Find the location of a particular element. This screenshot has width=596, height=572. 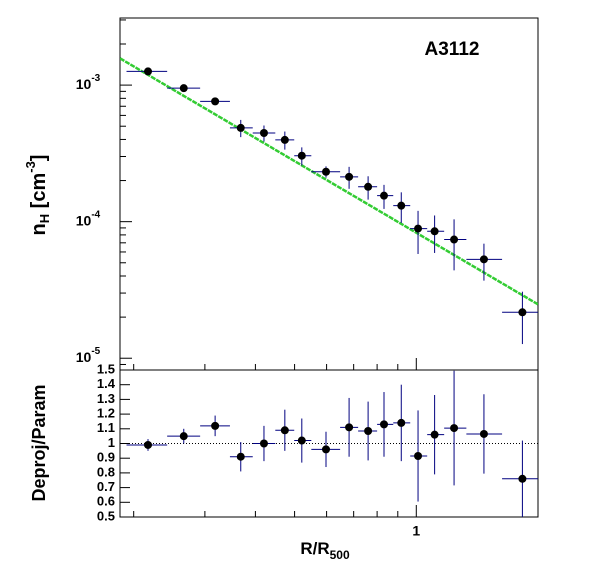

y-axis-label: Deproj/Param is located at coordinates (39, 442).